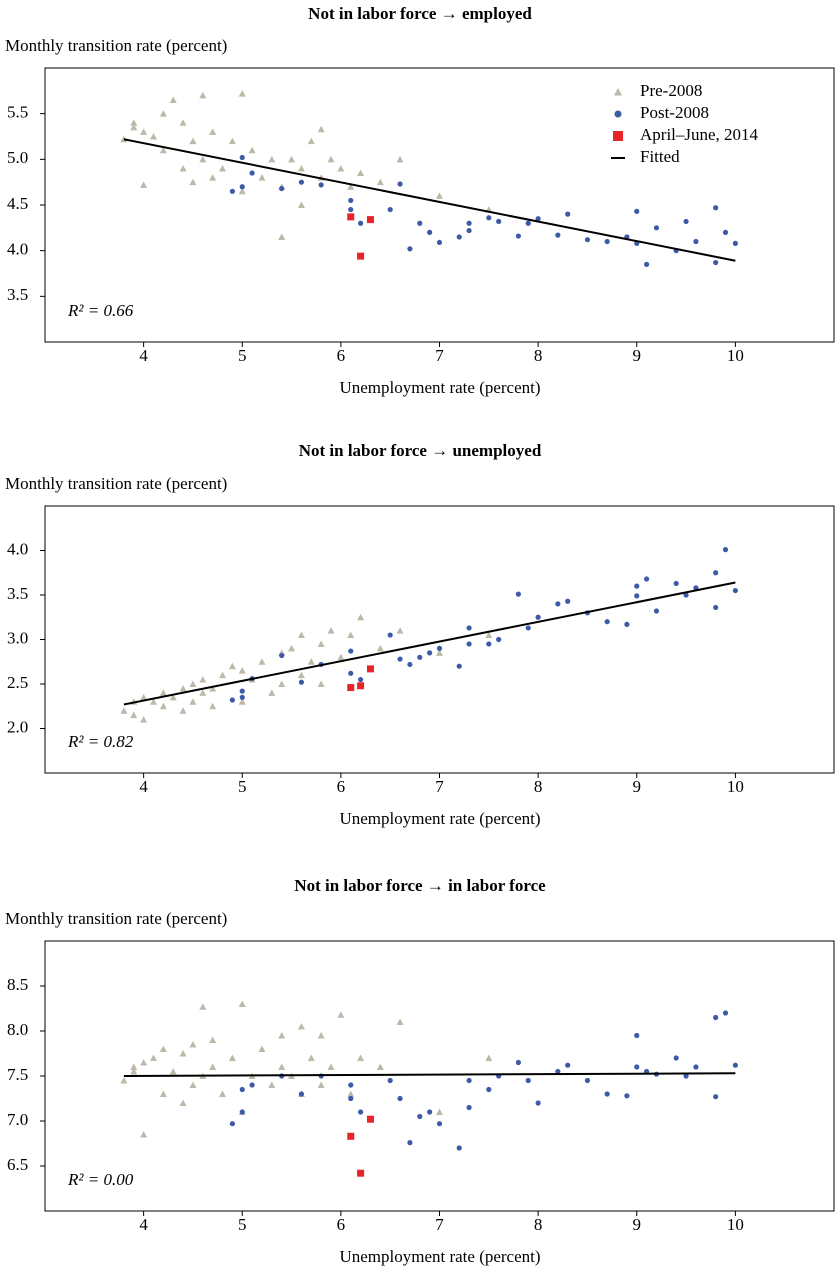  Describe the element at coordinates (538, 786) in the screenshot. I see `x-tick-label: 8` at that location.